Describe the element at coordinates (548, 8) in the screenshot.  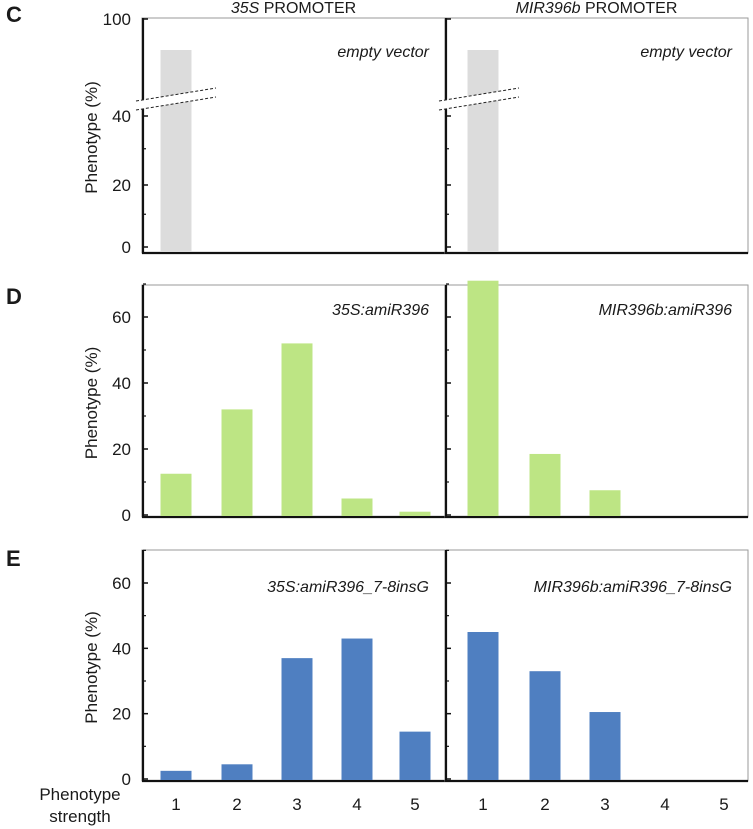
I see `column-title-italic: MIR396b` at that location.